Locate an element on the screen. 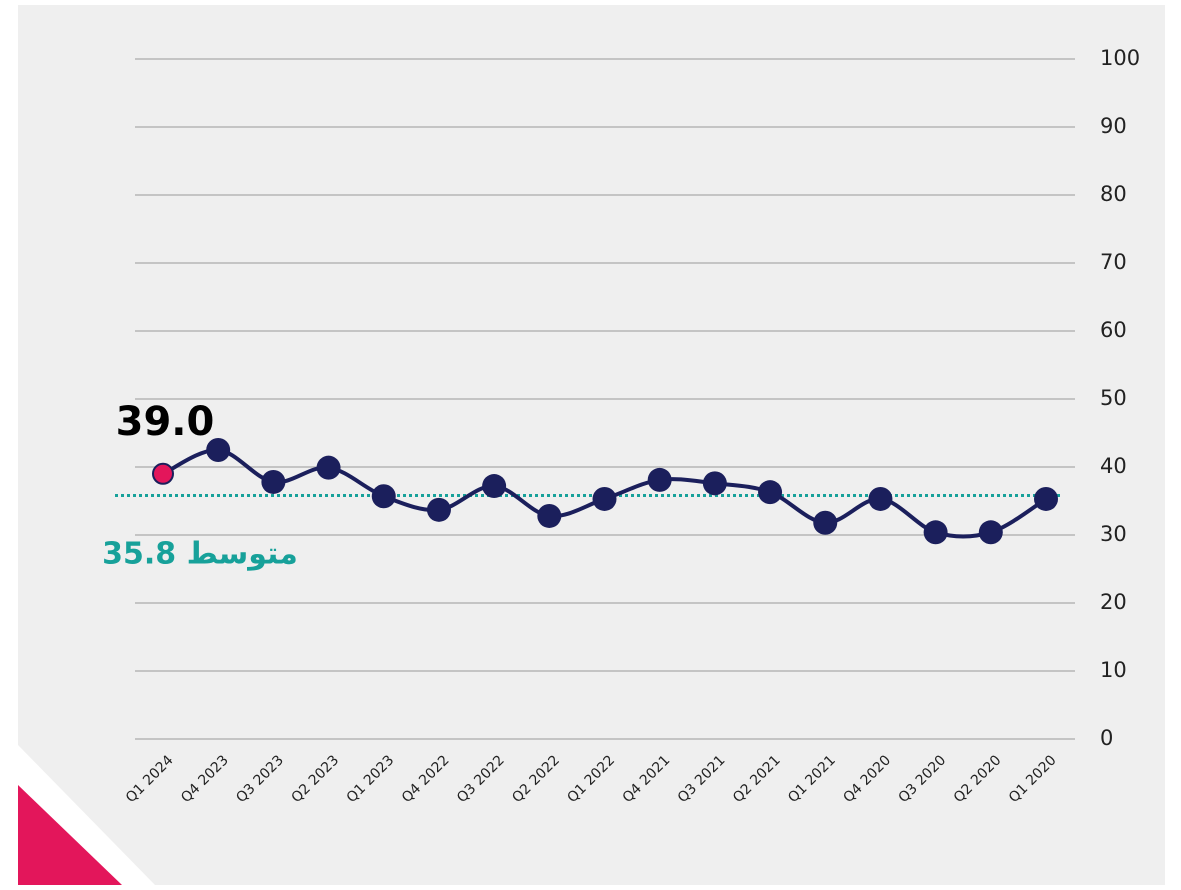  y-tick-label: 10 is located at coordinates (1113, 670).